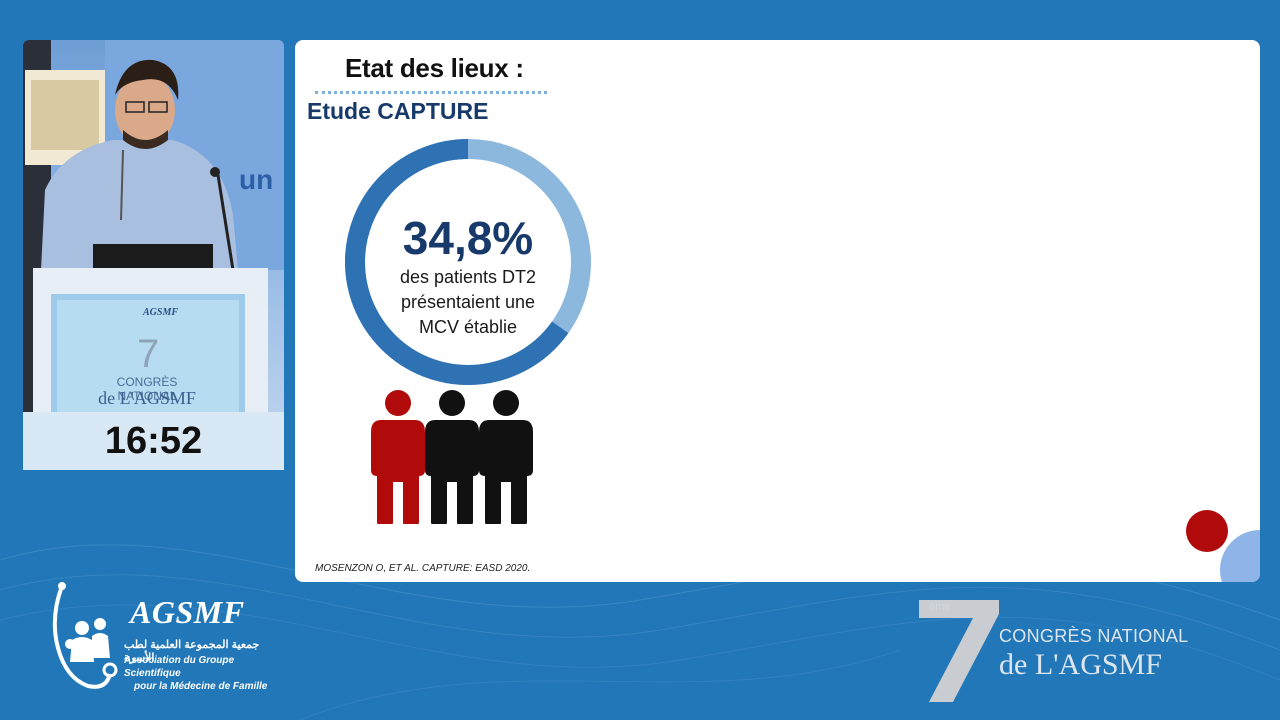 The height and width of the screenshot is (720, 1280). Describe the element at coordinates (1207, 531) in the screenshot. I see `decor-circle-red` at that location.